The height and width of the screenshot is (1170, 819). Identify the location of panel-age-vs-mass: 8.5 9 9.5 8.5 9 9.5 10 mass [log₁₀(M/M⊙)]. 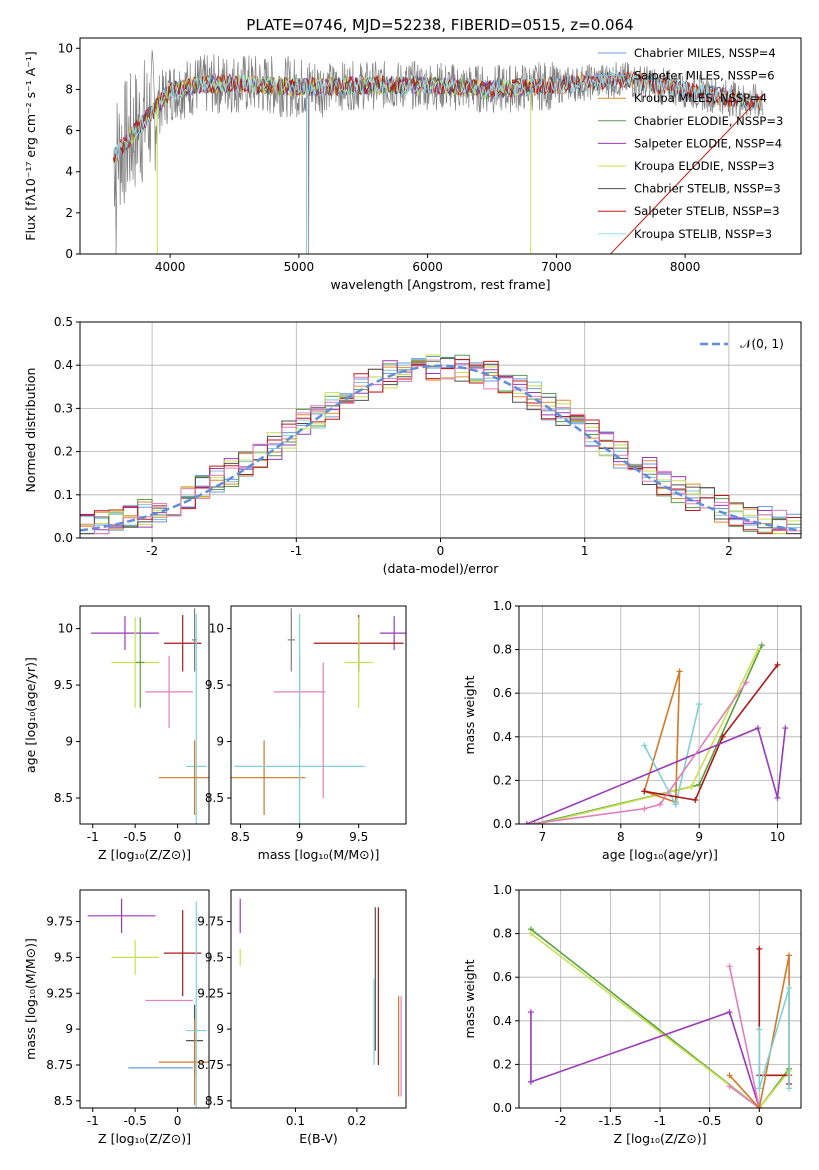
(306, 733).